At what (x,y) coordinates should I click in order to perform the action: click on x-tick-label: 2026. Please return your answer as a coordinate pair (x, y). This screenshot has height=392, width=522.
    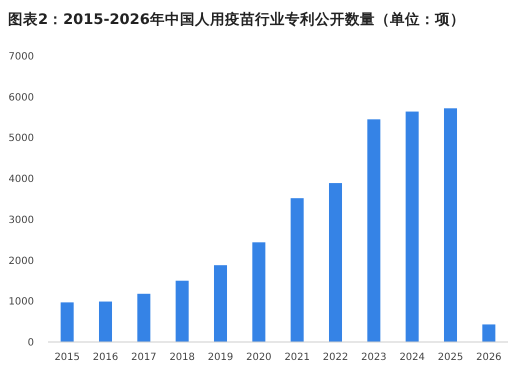
    Looking at the image, I should click on (489, 357).